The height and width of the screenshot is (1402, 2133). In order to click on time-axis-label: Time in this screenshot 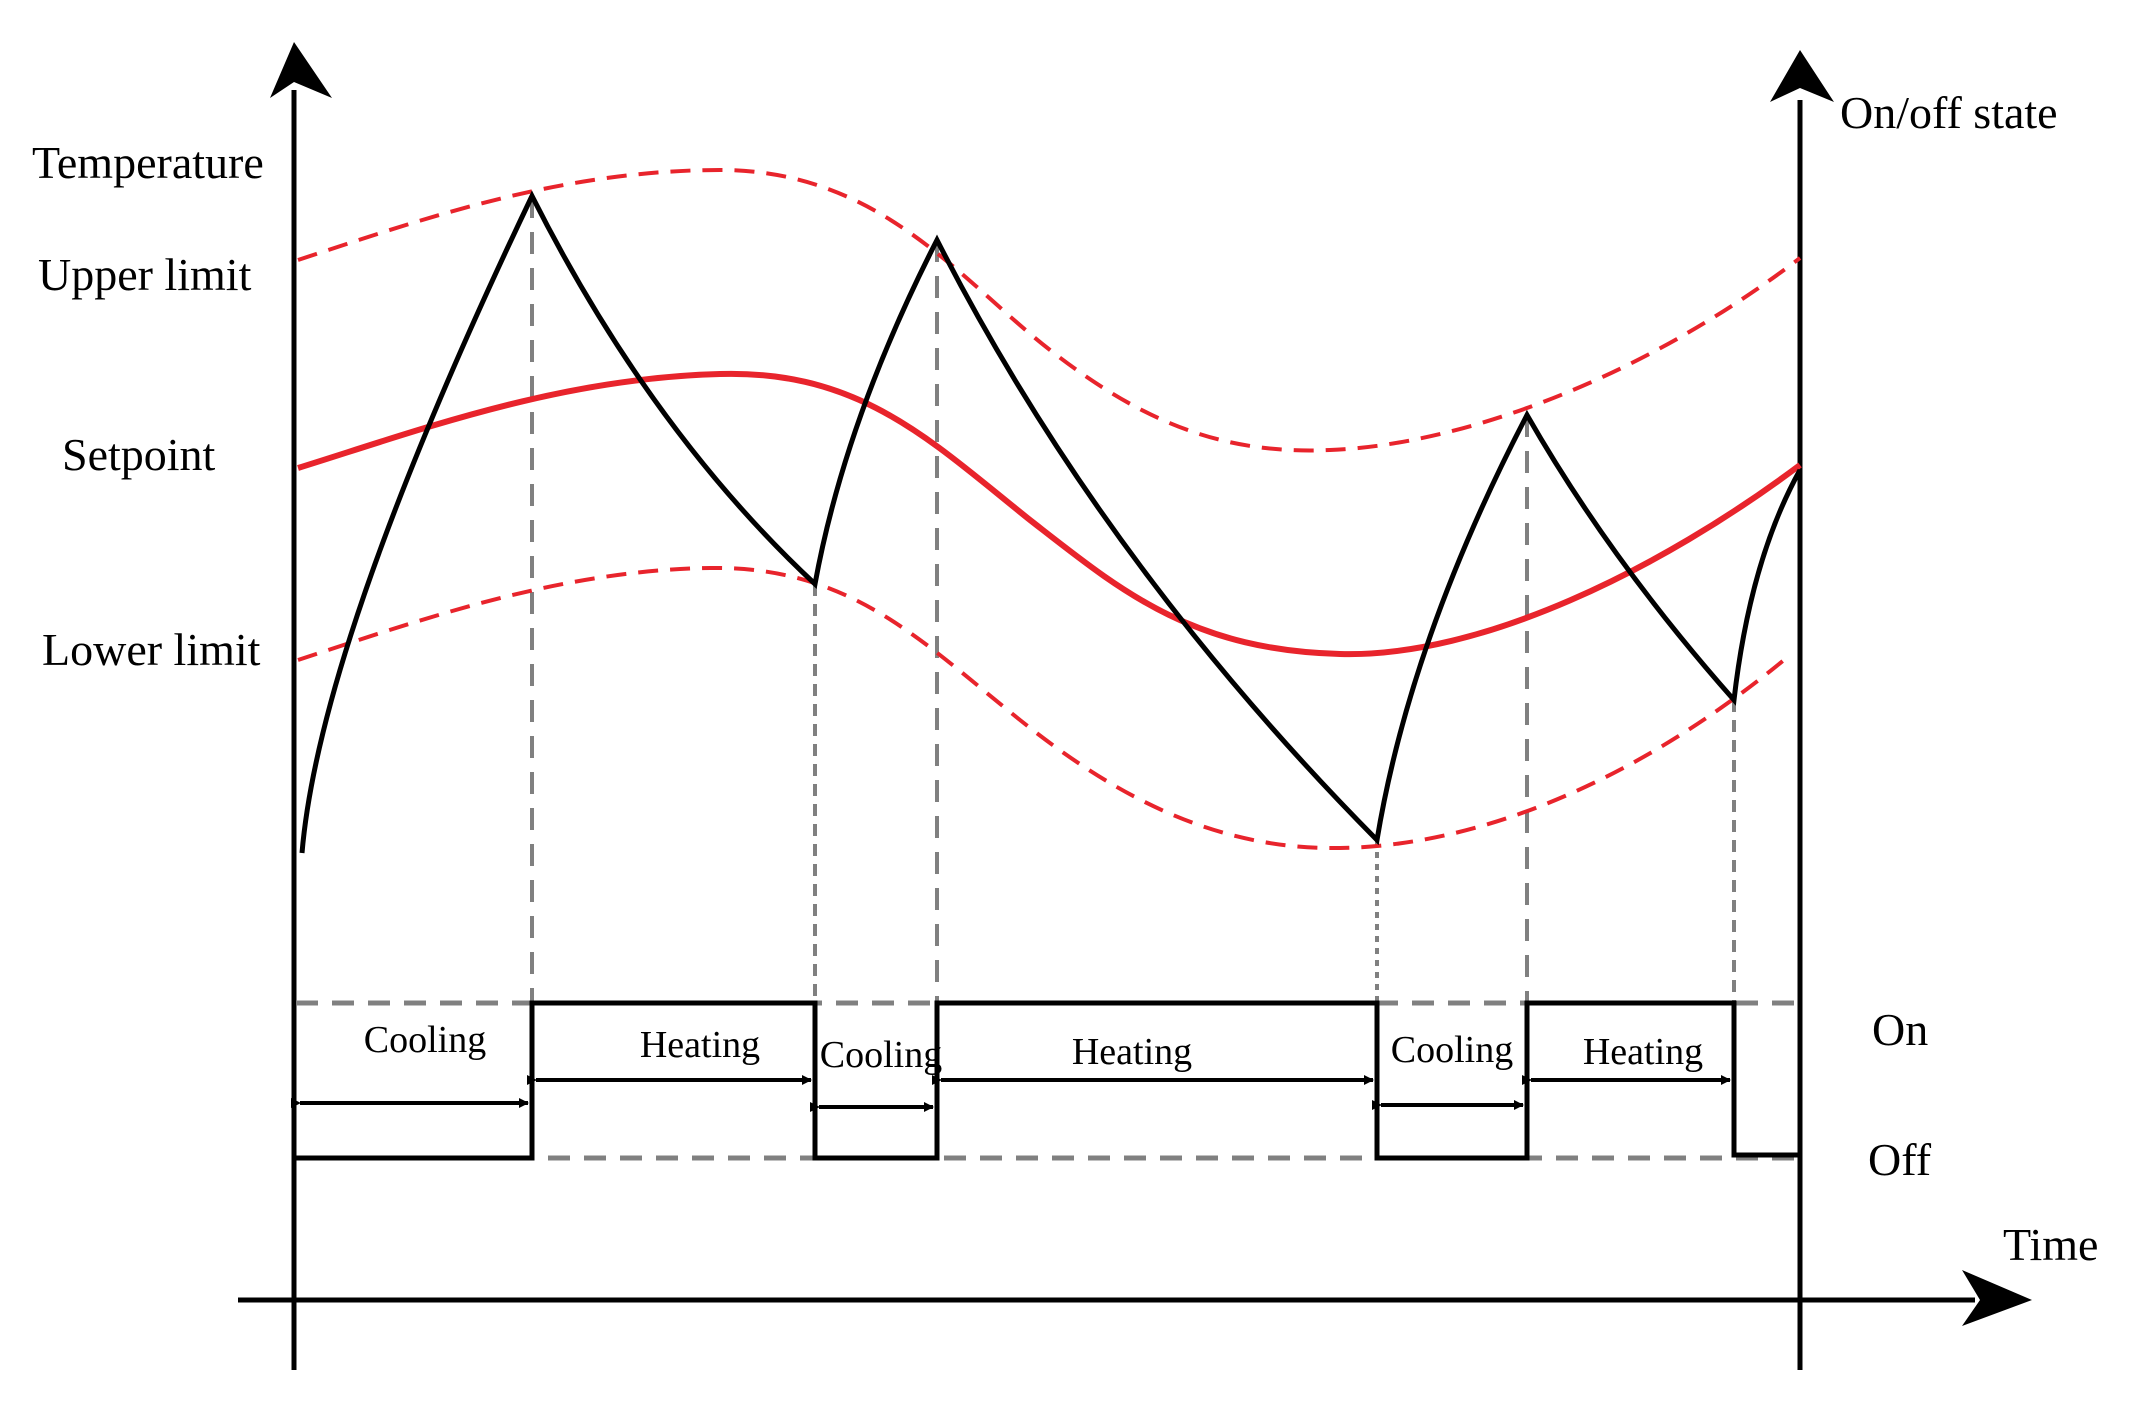, I will do `click(2050, 1244)`.